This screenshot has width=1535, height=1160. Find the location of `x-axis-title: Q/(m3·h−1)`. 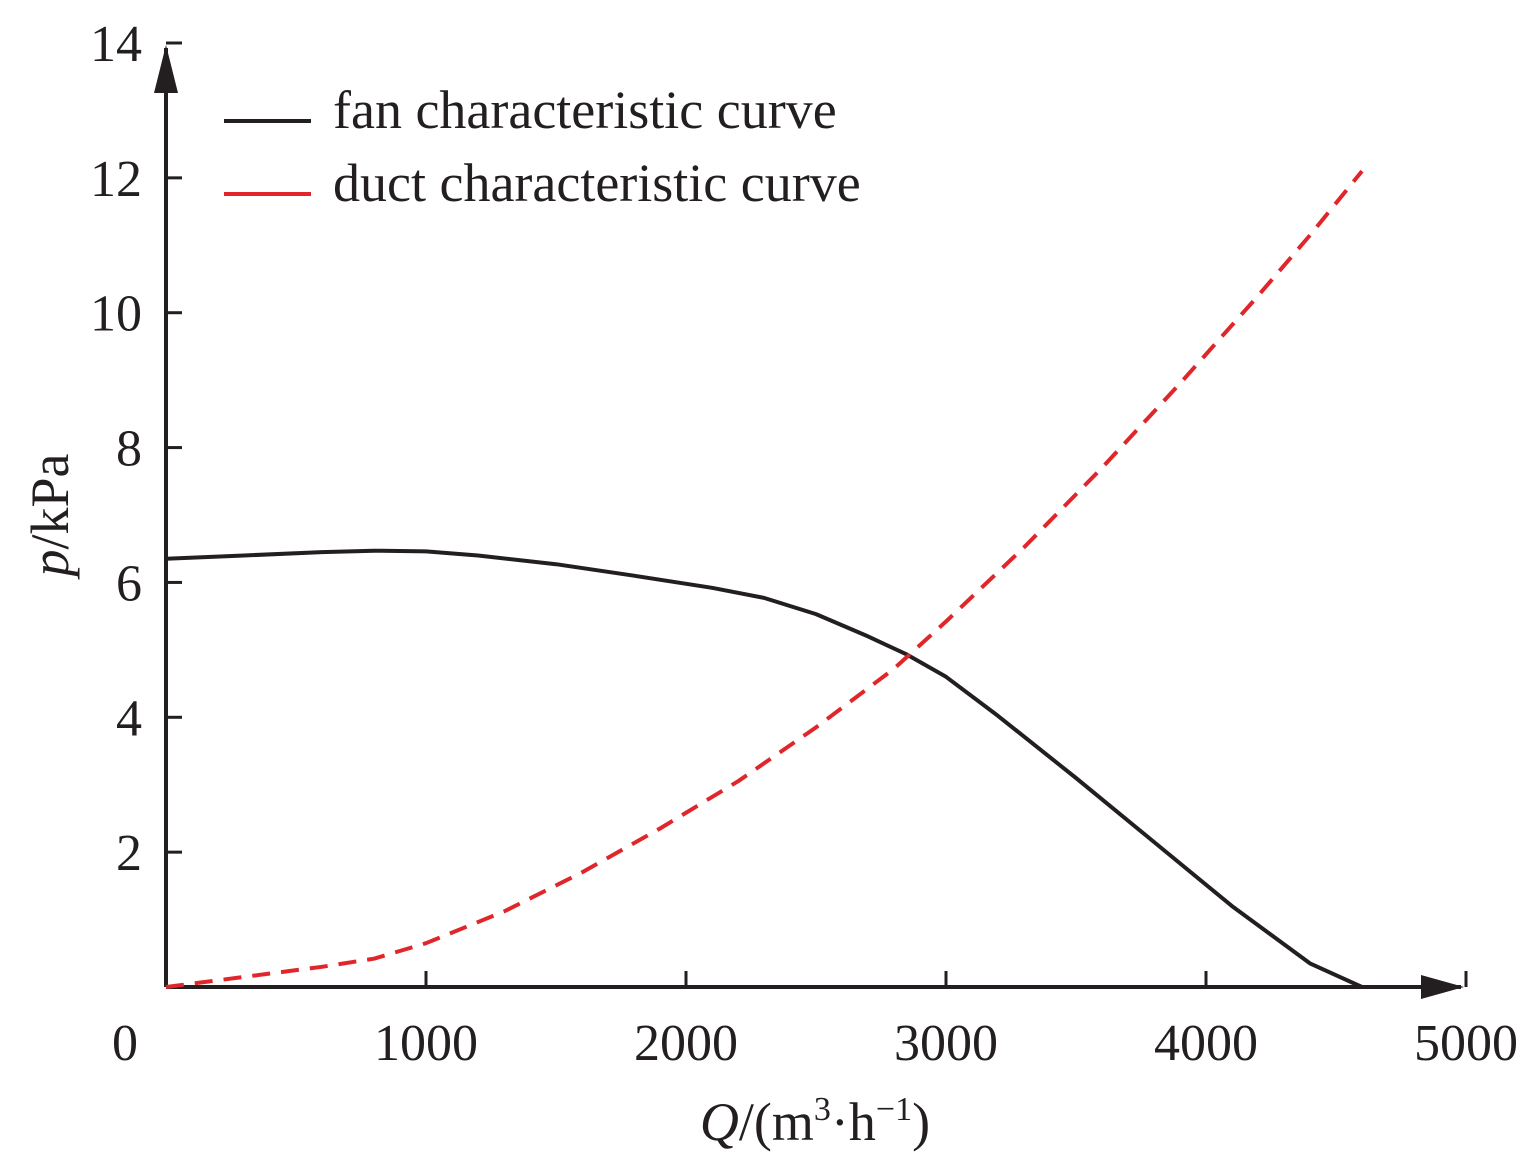

x-axis-title: Q/(m3·h−1) is located at coordinates (815, 1121).